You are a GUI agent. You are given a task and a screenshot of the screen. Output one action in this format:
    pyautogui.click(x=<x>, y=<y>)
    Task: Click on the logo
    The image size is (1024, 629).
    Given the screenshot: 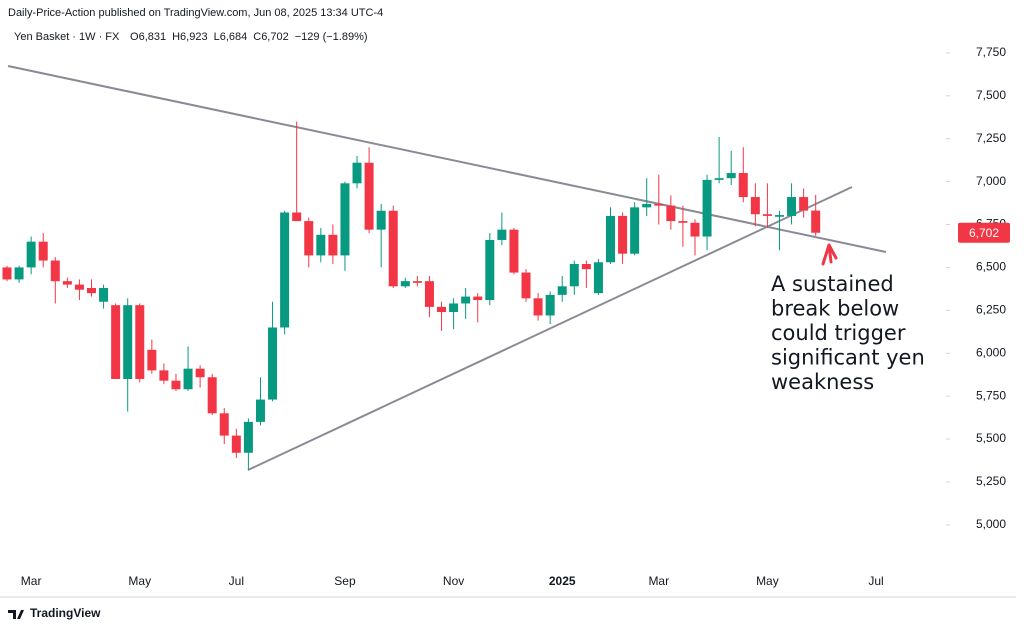 What is the action you would take?
    pyautogui.click(x=16, y=614)
    